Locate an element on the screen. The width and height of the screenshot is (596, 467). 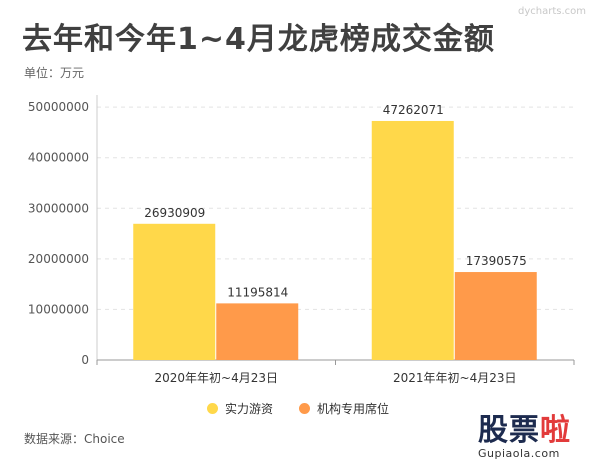
y-tick-label: 10000000 is located at coordinates (58, 309).